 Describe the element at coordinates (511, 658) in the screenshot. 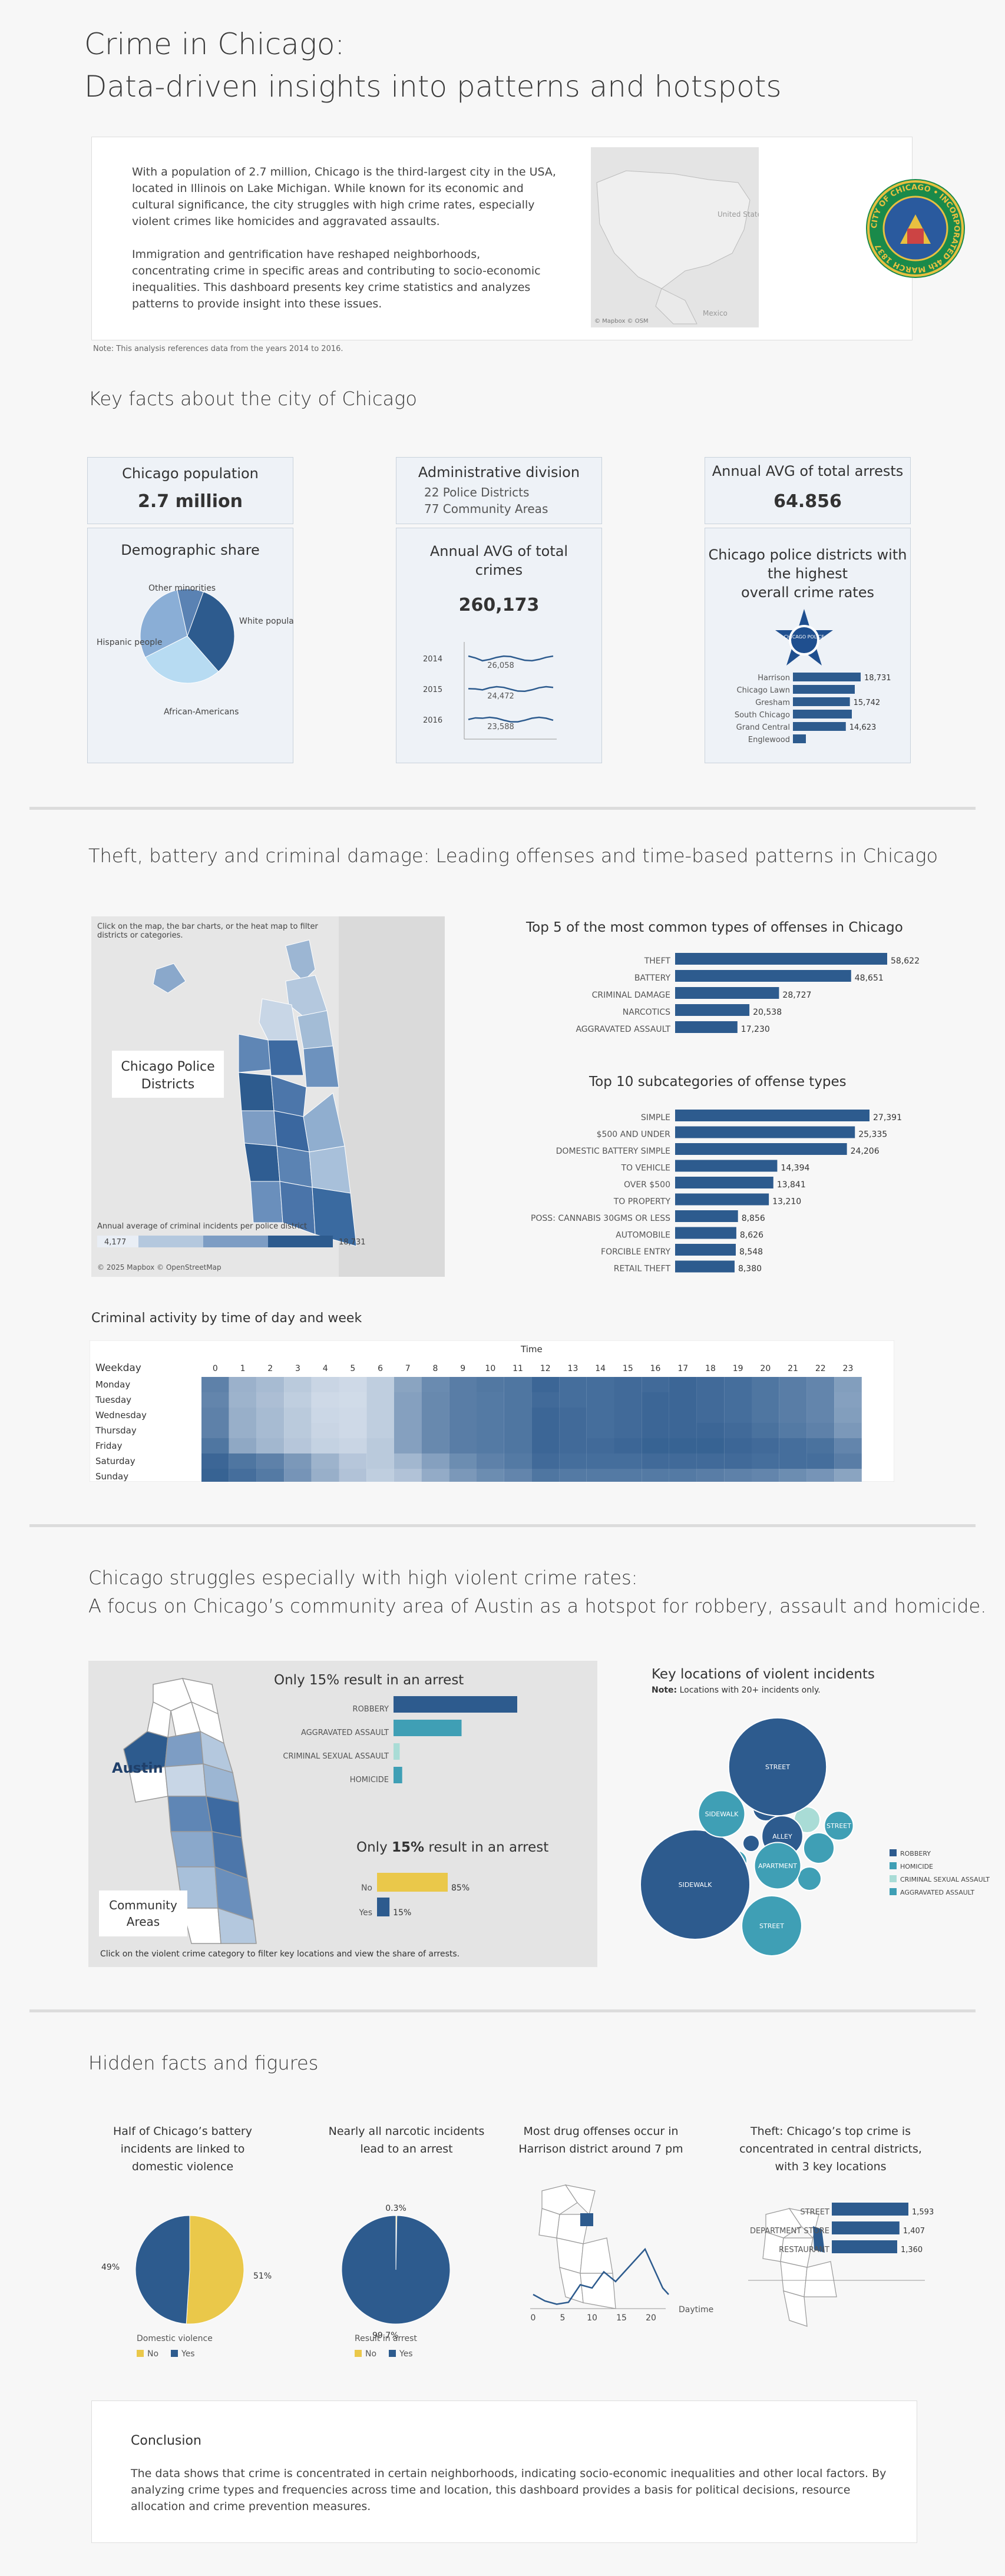

I see `sparkline-2014` at that location.